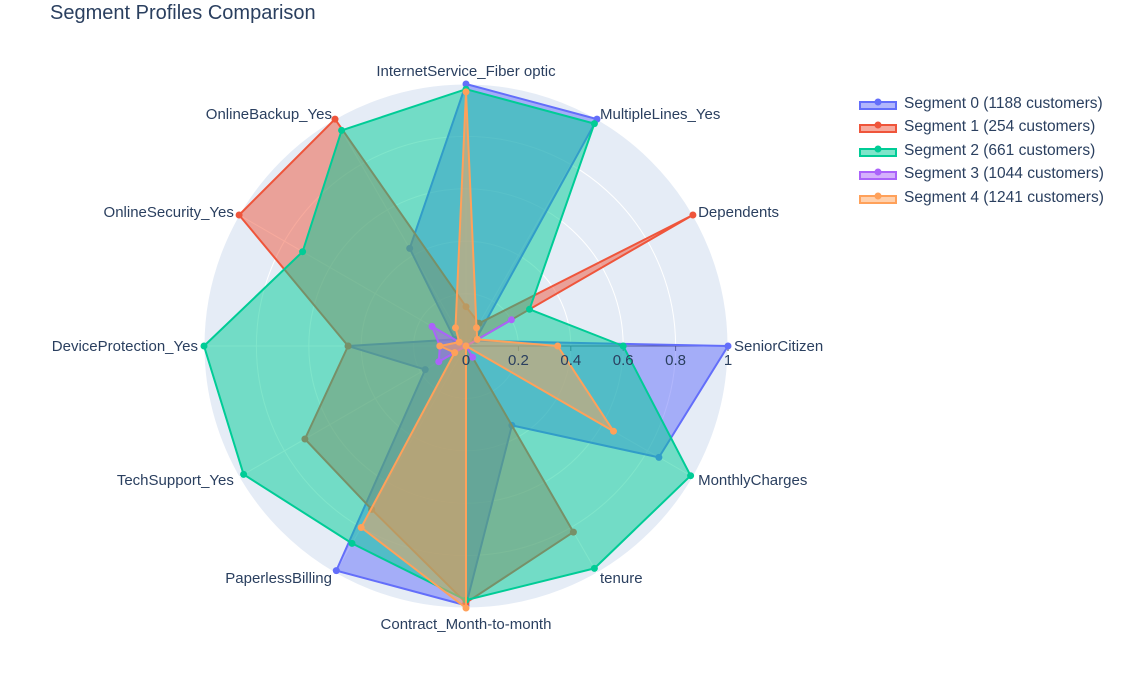  Describe the element at coordinates (518, 360) in the screenshot. I see `radial-tick-label: 0.2` at that location.